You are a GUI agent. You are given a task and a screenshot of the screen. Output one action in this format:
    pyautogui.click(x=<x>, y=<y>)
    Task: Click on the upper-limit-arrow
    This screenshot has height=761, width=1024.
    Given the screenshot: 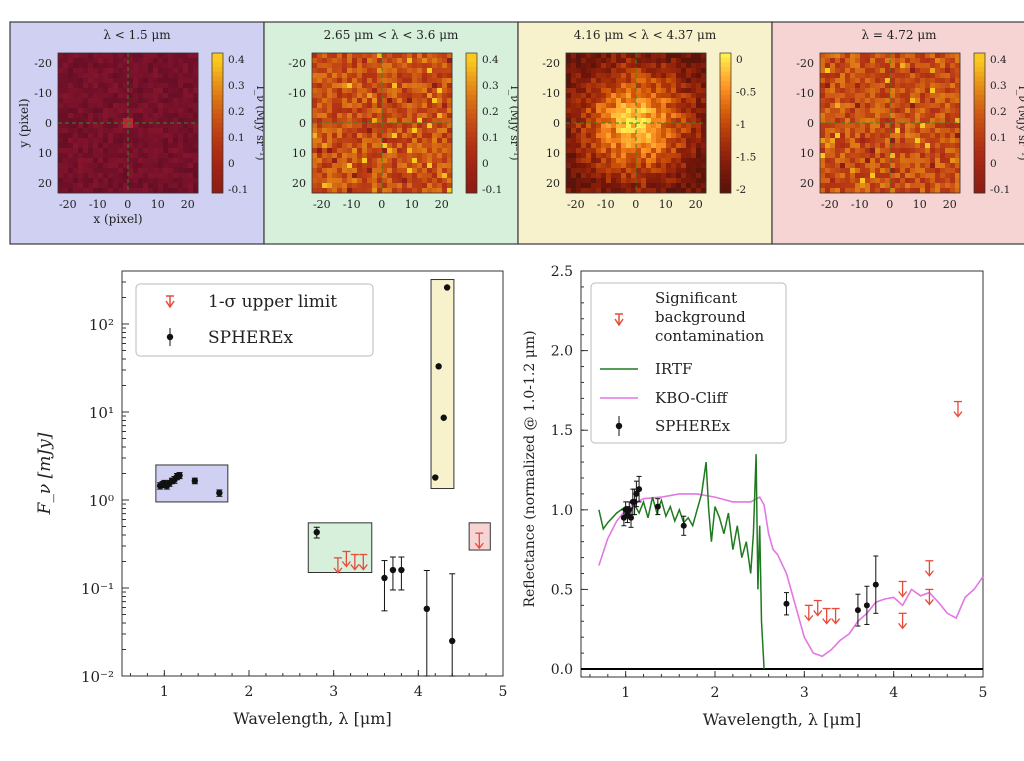 What is the action you would take?
    pyautogui.click(x=363, y=567)
    